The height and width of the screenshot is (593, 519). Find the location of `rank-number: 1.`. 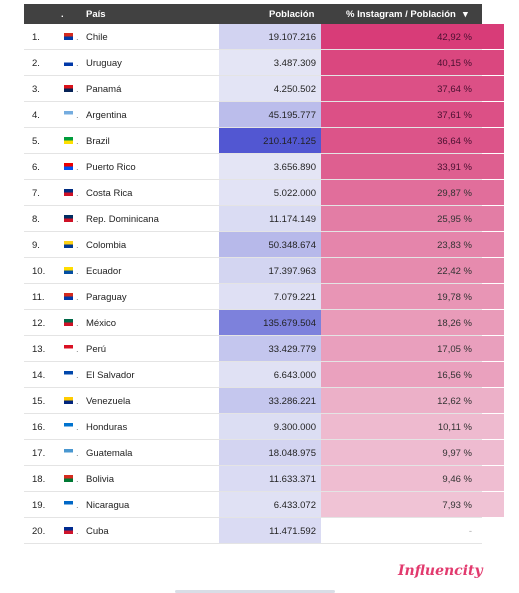

rank-number: 1. is located at coordinates (36, 37).